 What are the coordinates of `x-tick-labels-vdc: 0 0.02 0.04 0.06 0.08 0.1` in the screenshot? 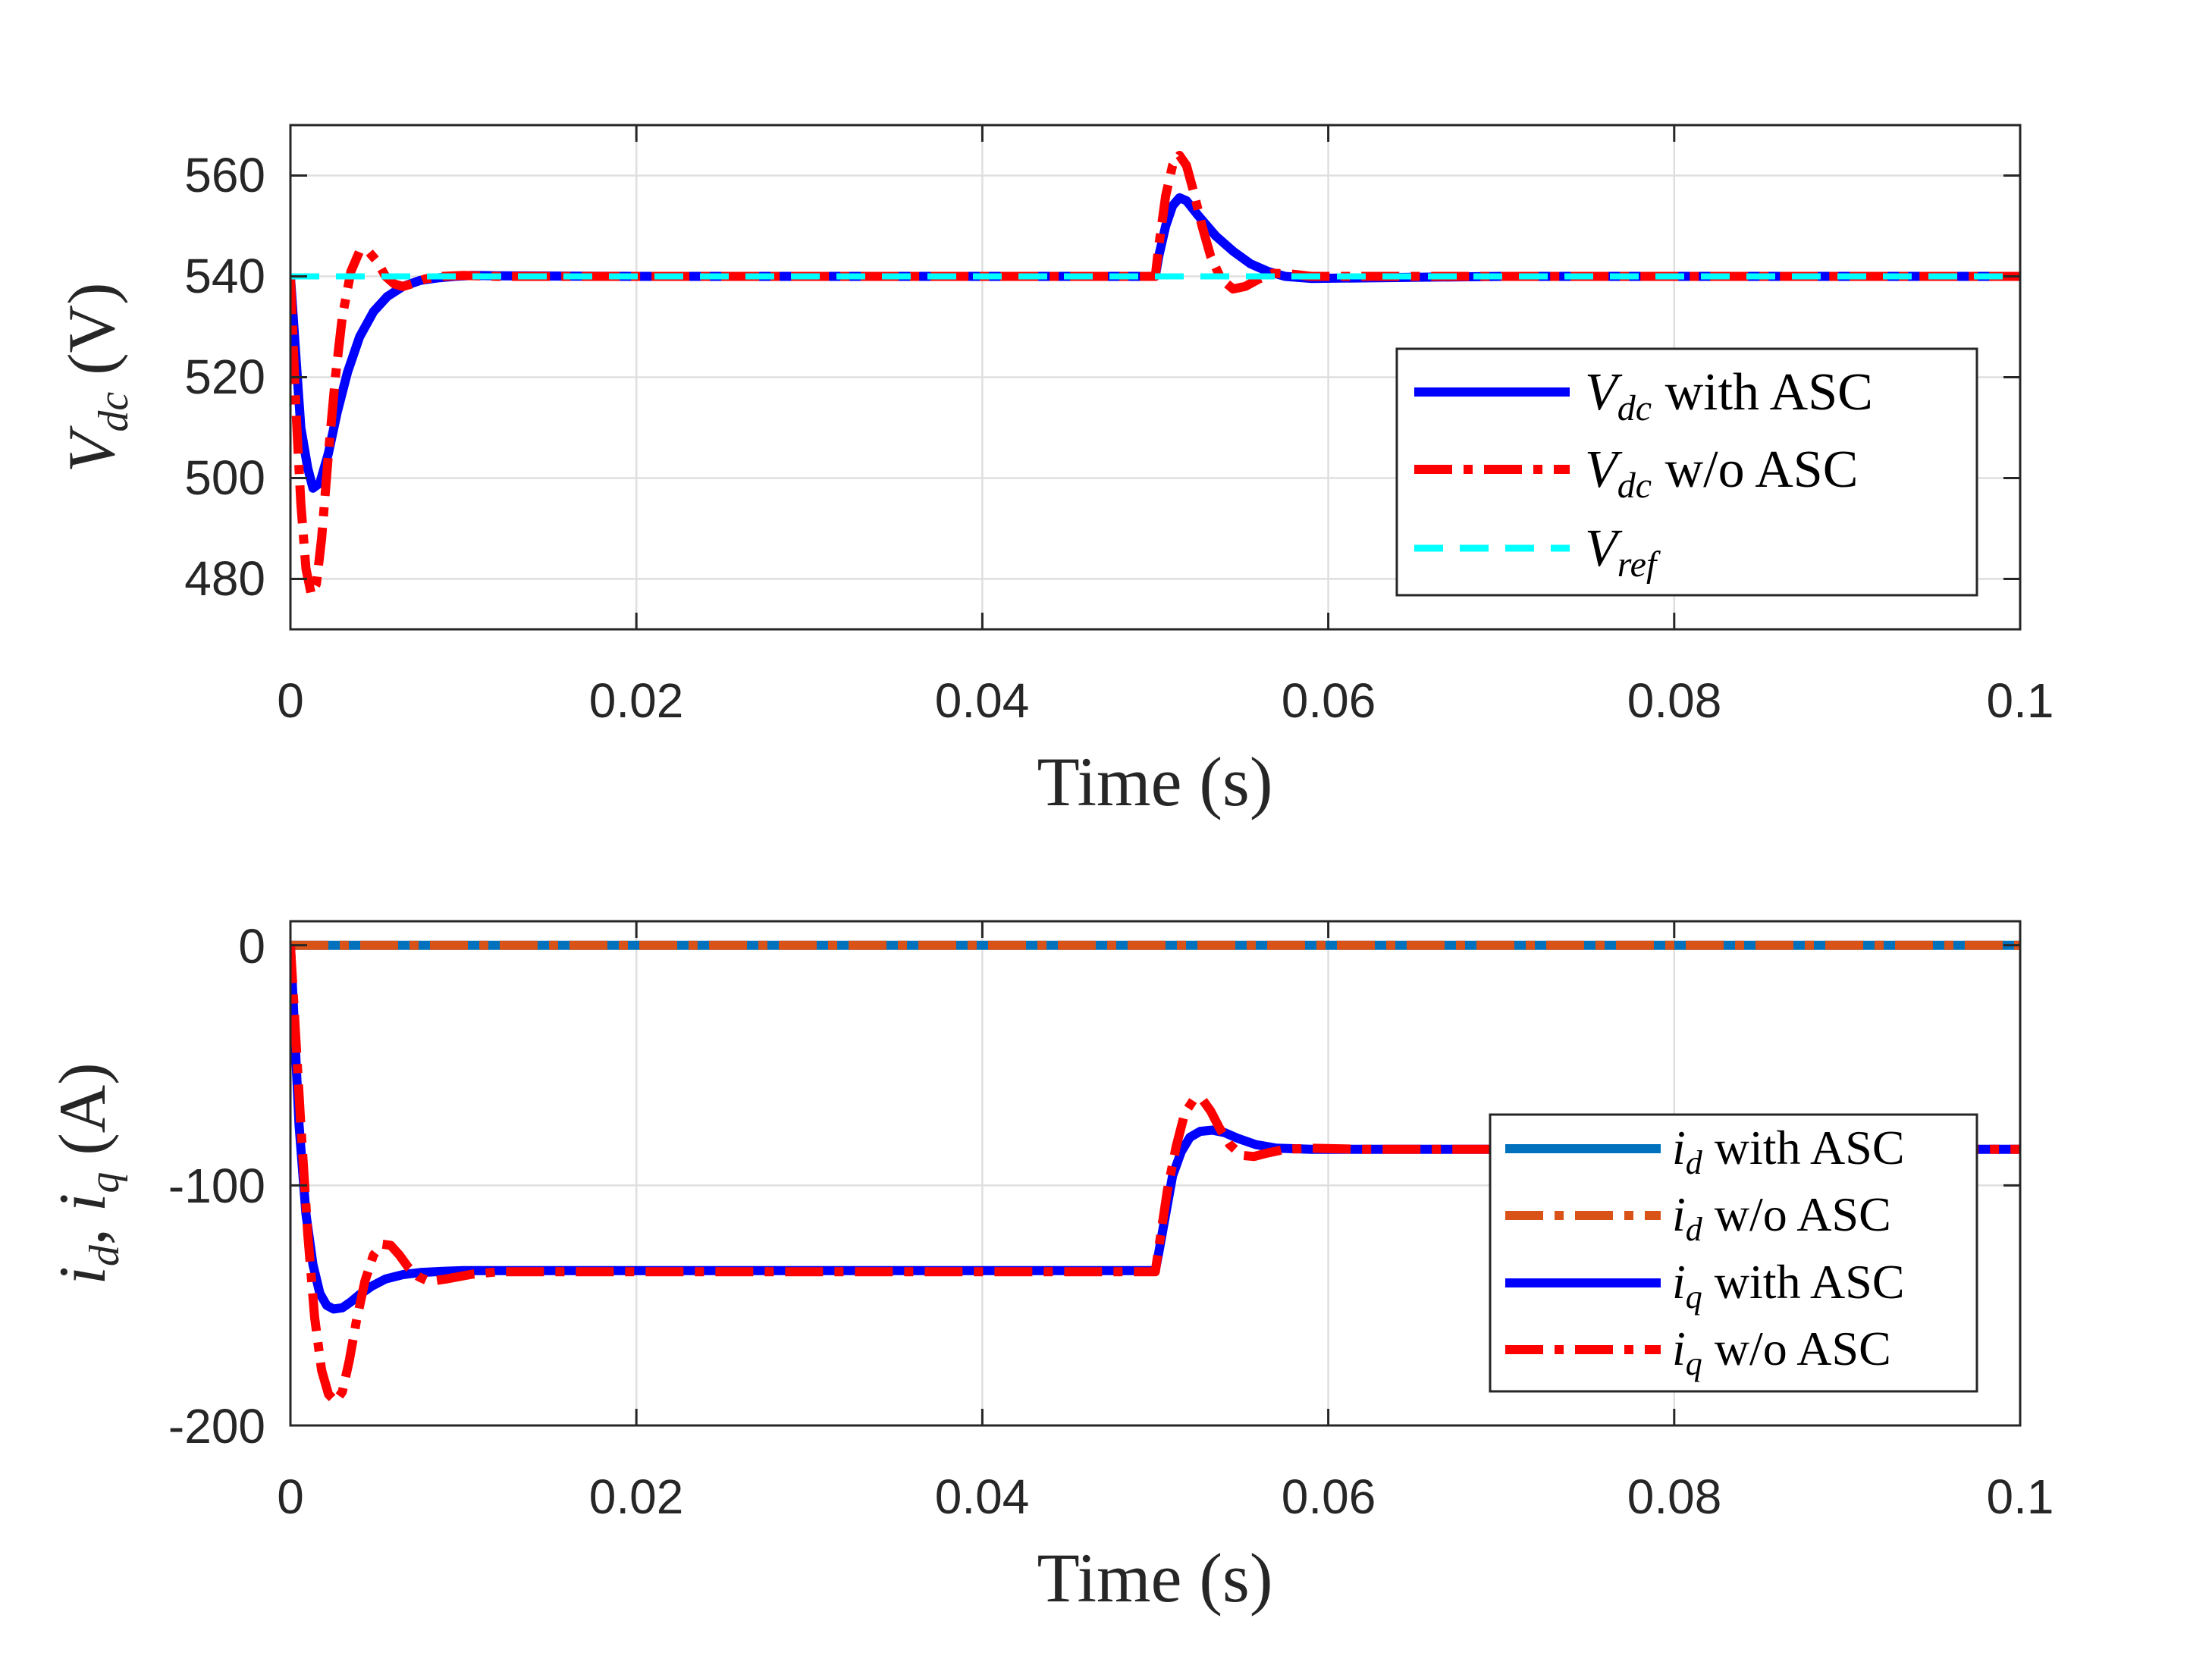 It's located at (1165, 700).